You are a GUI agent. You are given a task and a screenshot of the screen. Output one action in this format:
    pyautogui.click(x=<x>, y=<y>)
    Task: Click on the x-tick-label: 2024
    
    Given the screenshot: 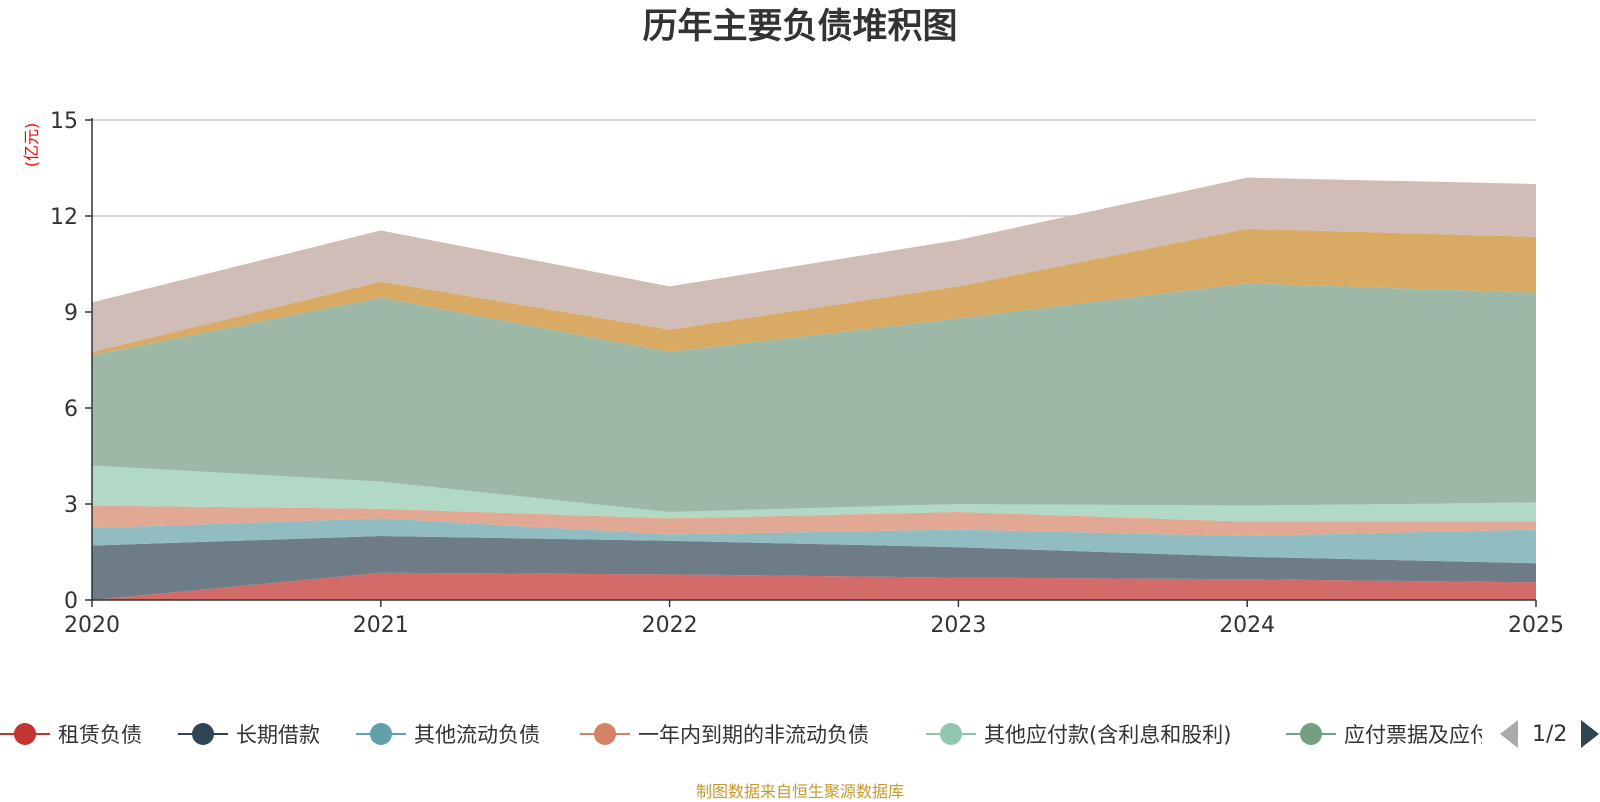 What is the action you would take?
    pyautogui.click(x=1247, y=625)
    